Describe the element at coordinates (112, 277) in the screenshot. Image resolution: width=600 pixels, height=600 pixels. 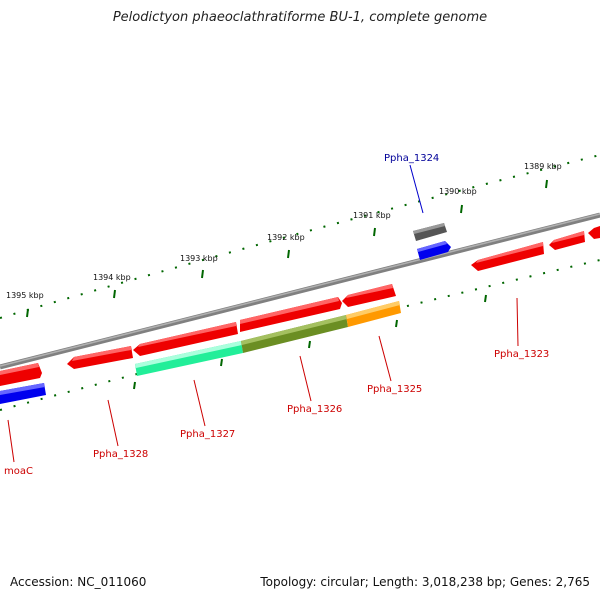
I see `scale-label: 1394 kbp` at that location.